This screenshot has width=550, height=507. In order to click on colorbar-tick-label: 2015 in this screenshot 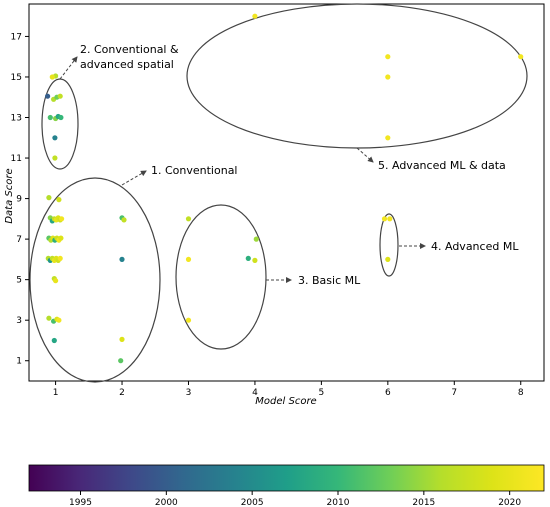, I will do `click(423, 502)`.